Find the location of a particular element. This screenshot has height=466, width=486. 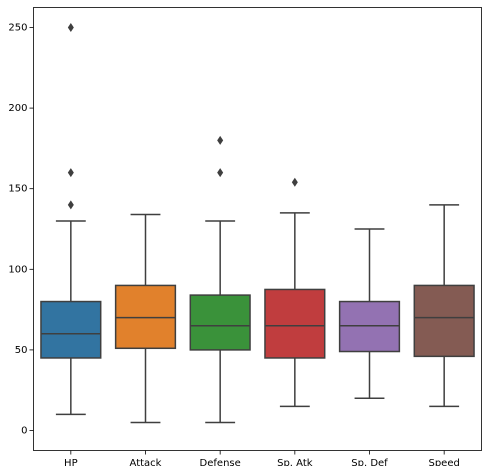

x-tick-label: Speed is located at coordinates (443, 462).